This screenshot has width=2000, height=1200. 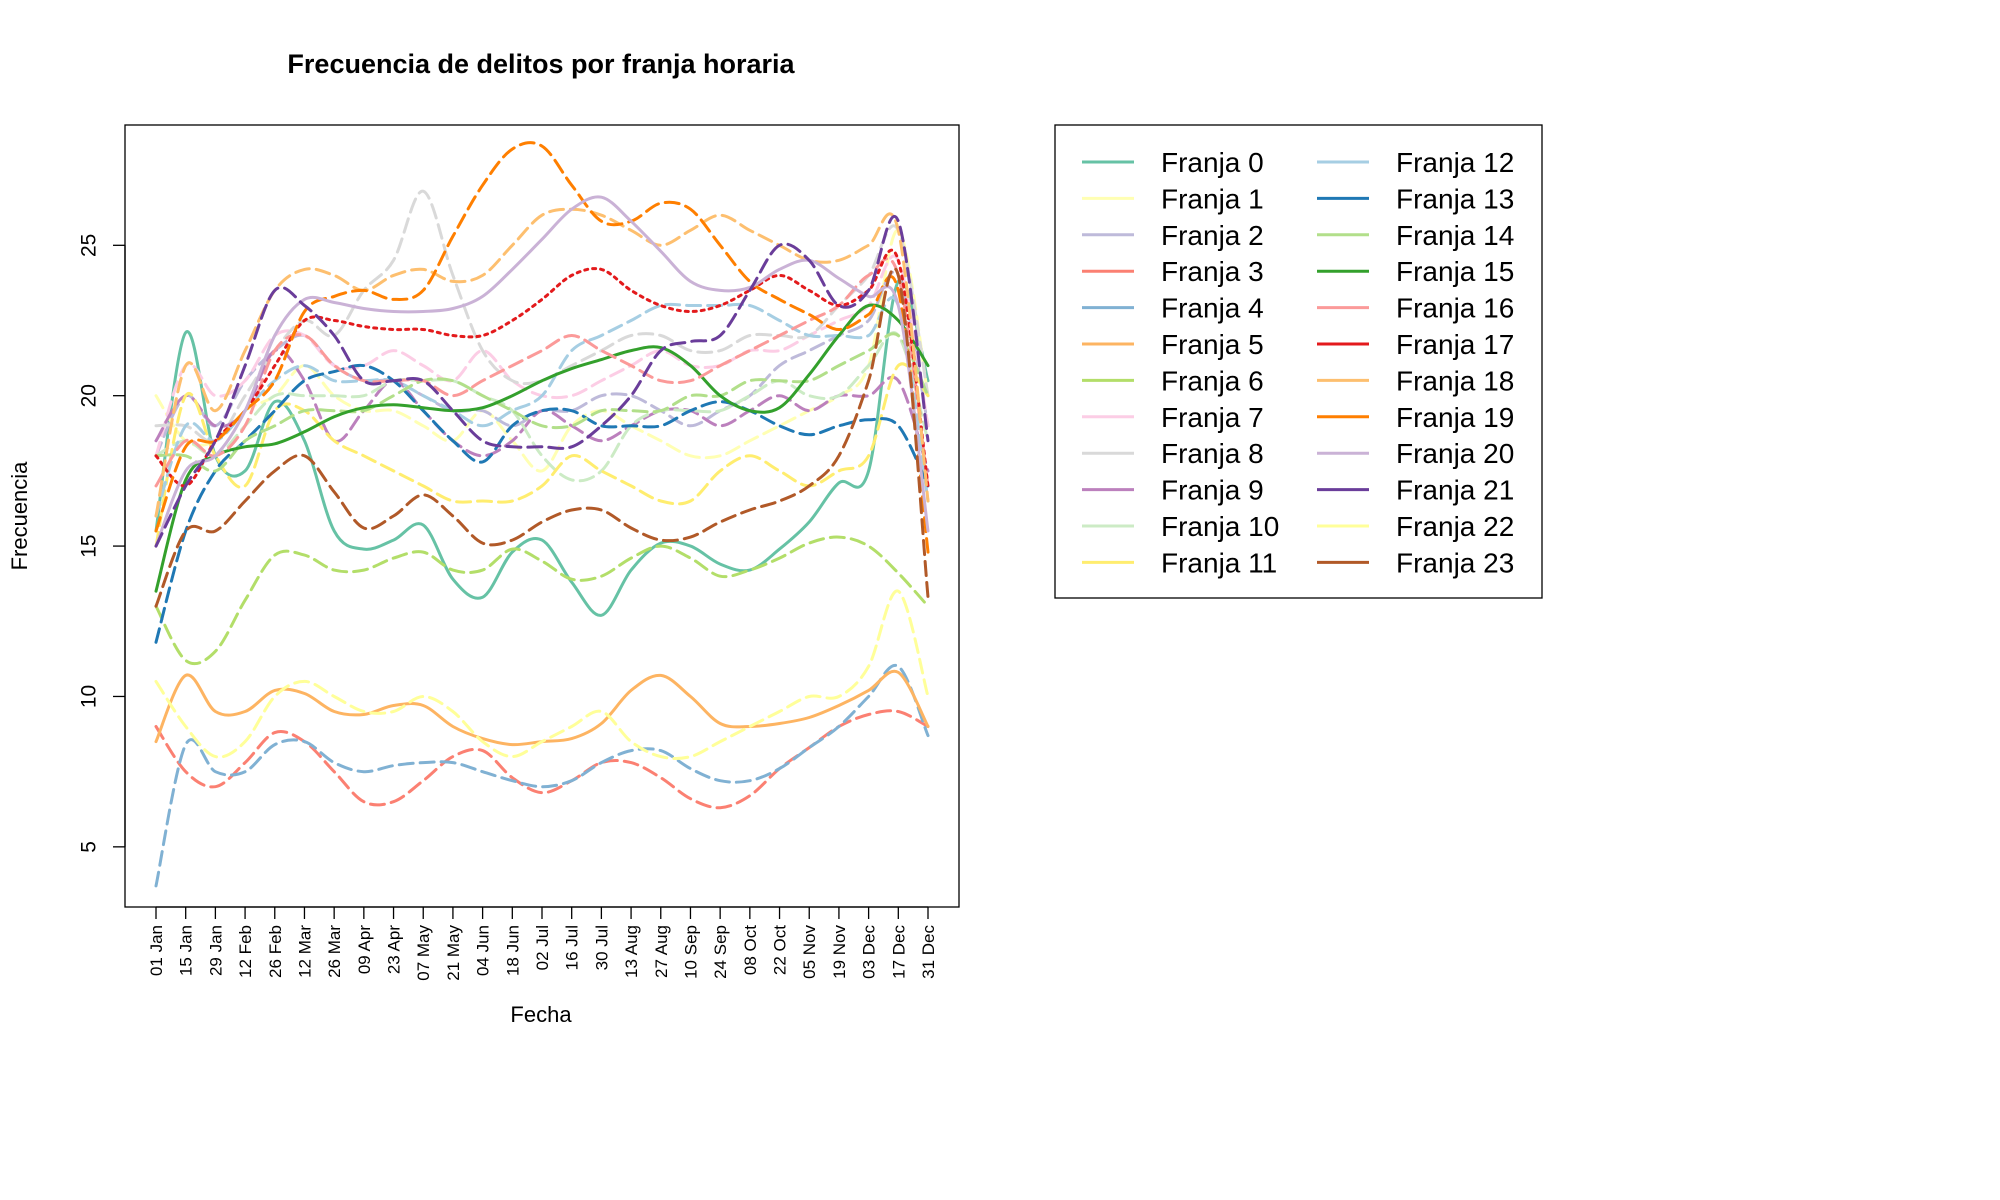 I want to click on legend-item: Franja 11, so click(x=1179, y=562).